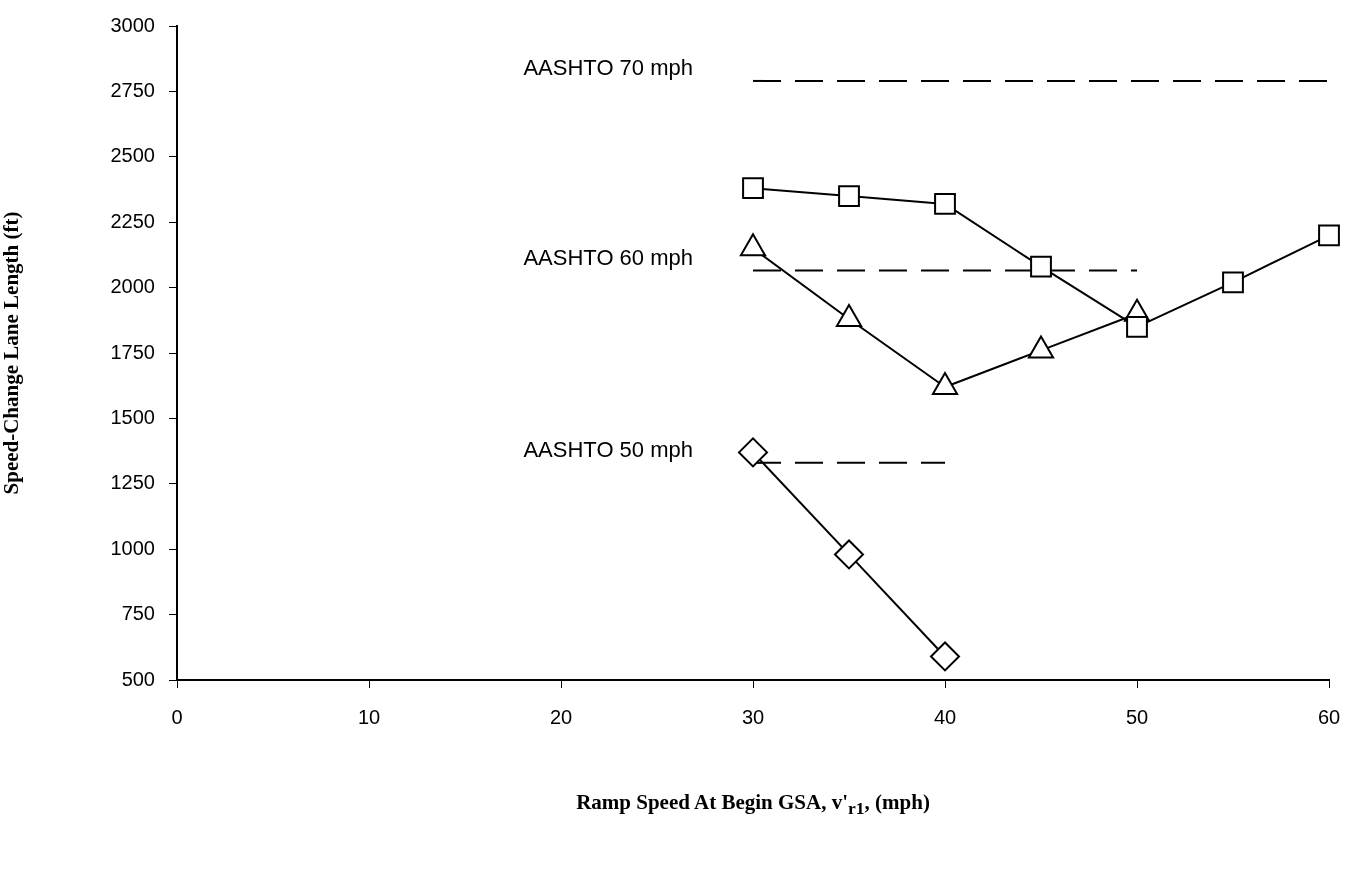  What do you see at coordinates (132, 286) in the screenshot?
I see `y-tick-label: 2000` at bounding box center [132, 286].